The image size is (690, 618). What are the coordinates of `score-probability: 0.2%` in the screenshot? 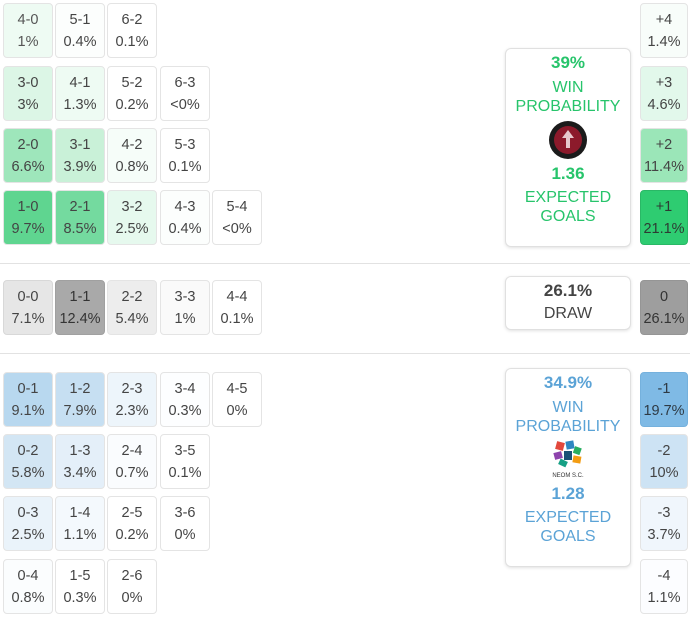 It's located at (132, 105).